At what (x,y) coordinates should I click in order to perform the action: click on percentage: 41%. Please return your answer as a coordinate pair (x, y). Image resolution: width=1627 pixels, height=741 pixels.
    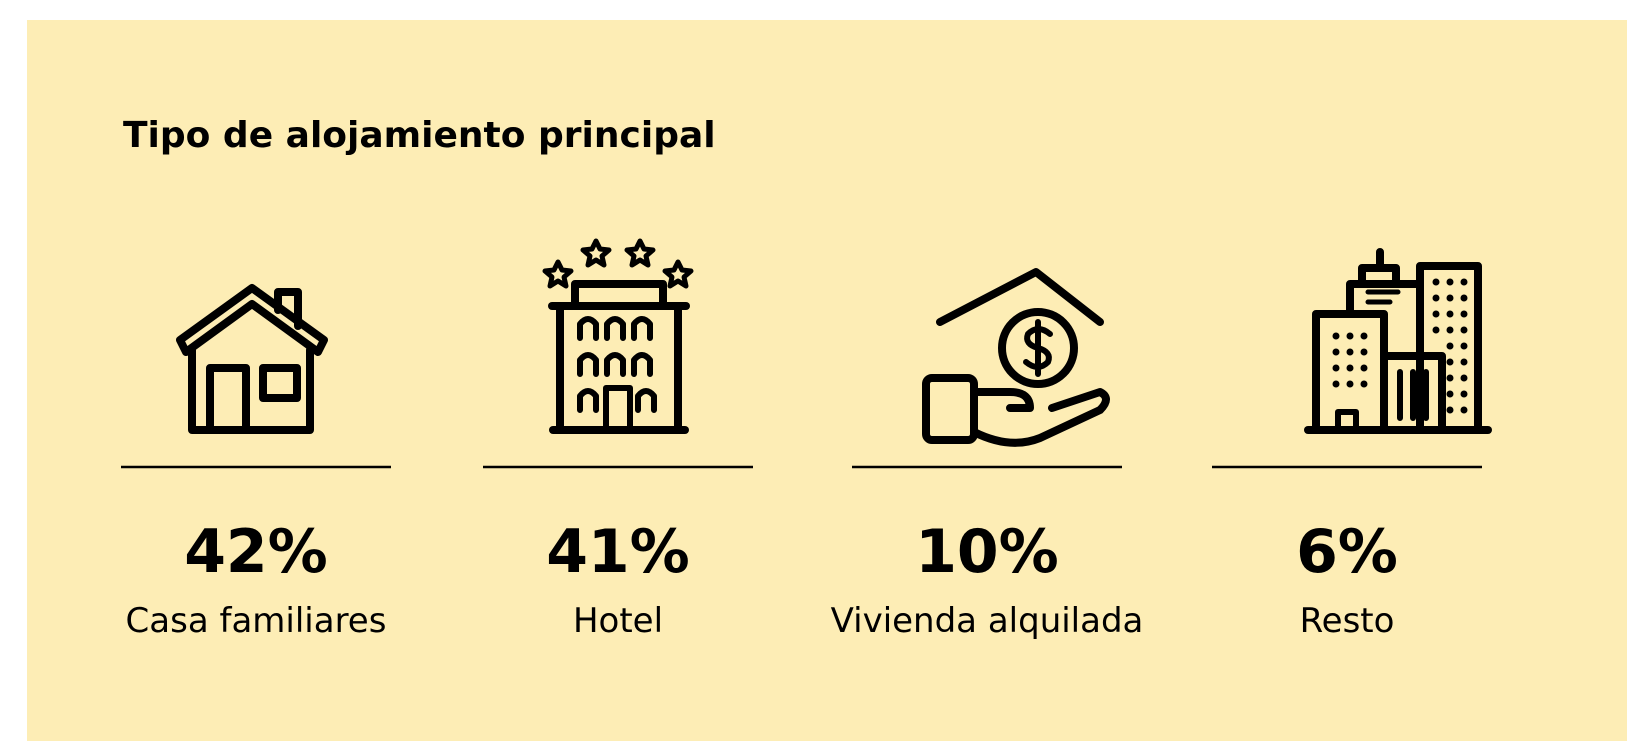
    Looking at the image, I should click on (618, 552).